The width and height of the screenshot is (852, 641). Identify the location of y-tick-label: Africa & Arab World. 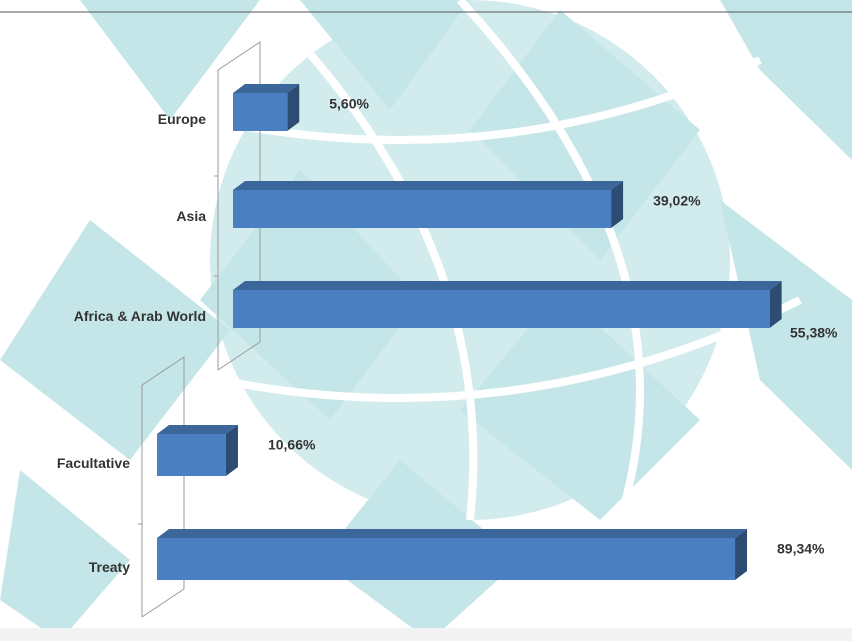
(140, 316).